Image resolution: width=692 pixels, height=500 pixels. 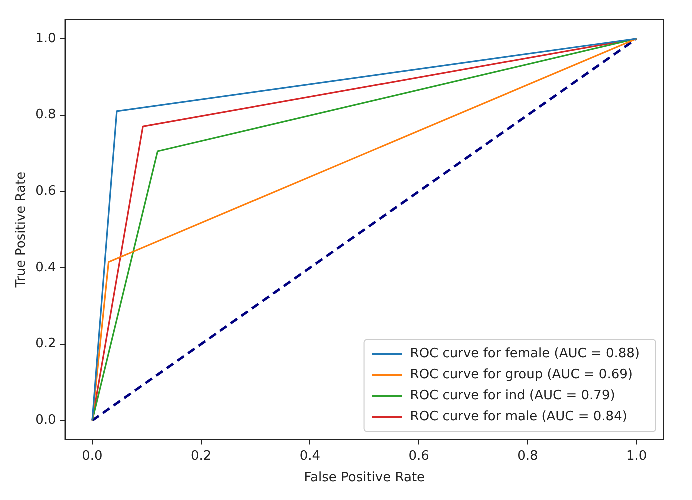 I want to click on y-tick-label: 0.8, so click(x=46, y=115).